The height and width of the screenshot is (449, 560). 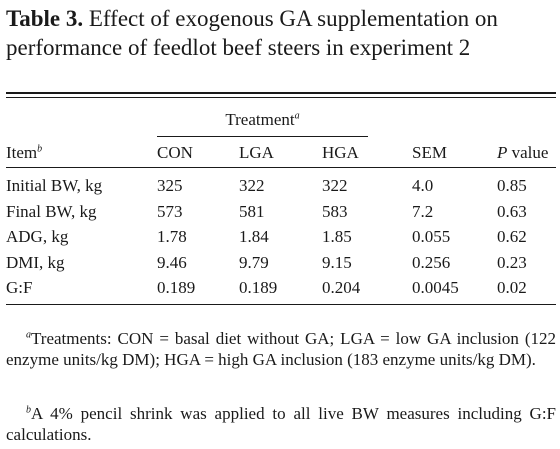 I want to click on row-item-cell: G:F, so click(x=19, y=287).